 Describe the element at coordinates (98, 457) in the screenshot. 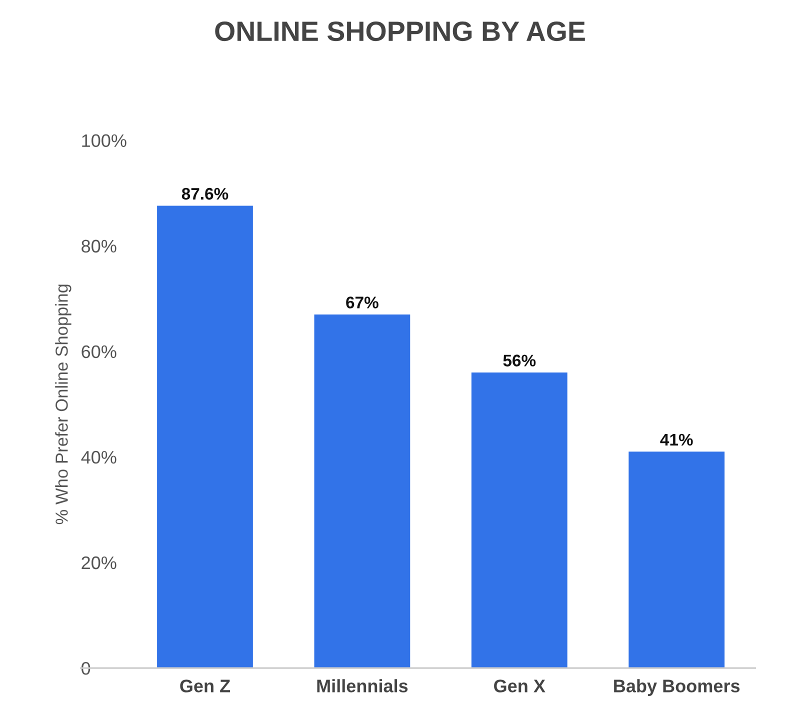

I see `y-tick-label: 40%` at that location.